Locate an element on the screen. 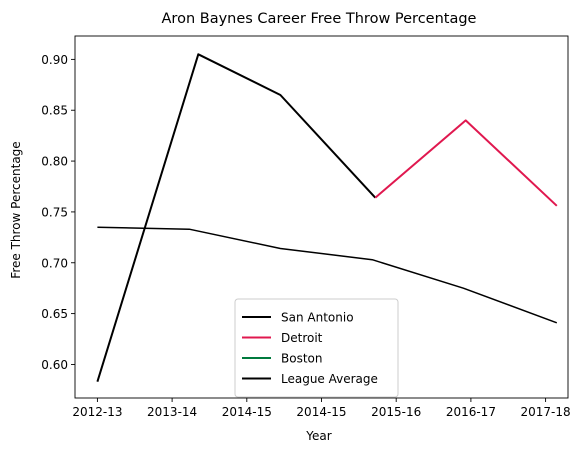 This screenshot has height=457, width=579. y-axis-ticks: 0.60 0.65 0.70 0.75 0.80 0.85 0.90 is located at coordinates (58, 212).